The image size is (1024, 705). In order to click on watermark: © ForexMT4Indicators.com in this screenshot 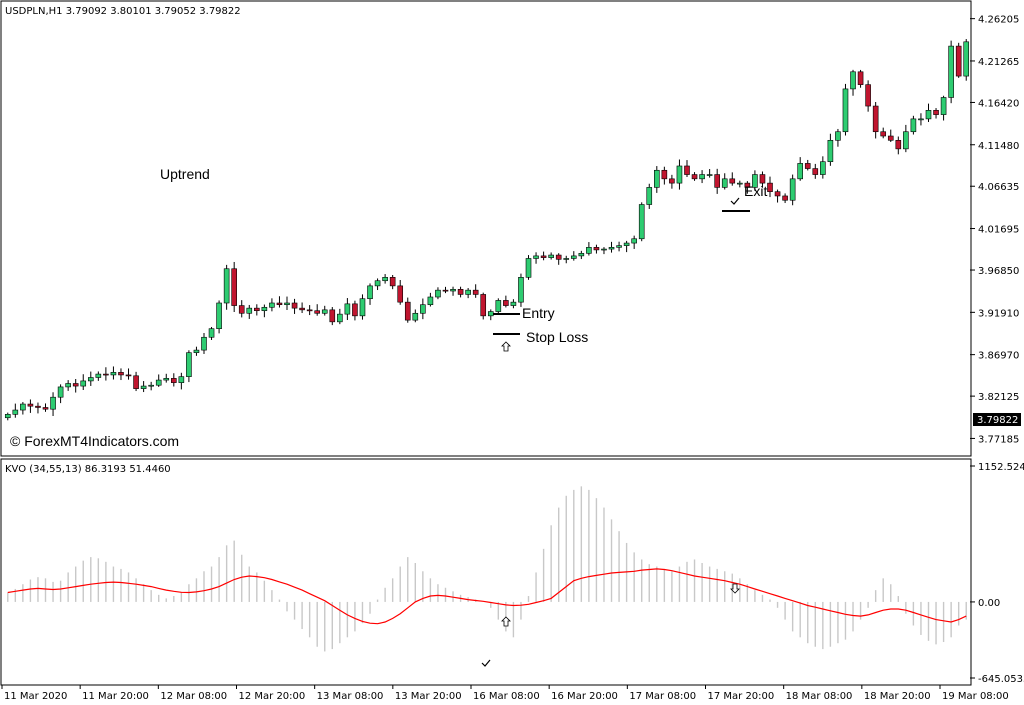, I will do `click(94, 441)`.